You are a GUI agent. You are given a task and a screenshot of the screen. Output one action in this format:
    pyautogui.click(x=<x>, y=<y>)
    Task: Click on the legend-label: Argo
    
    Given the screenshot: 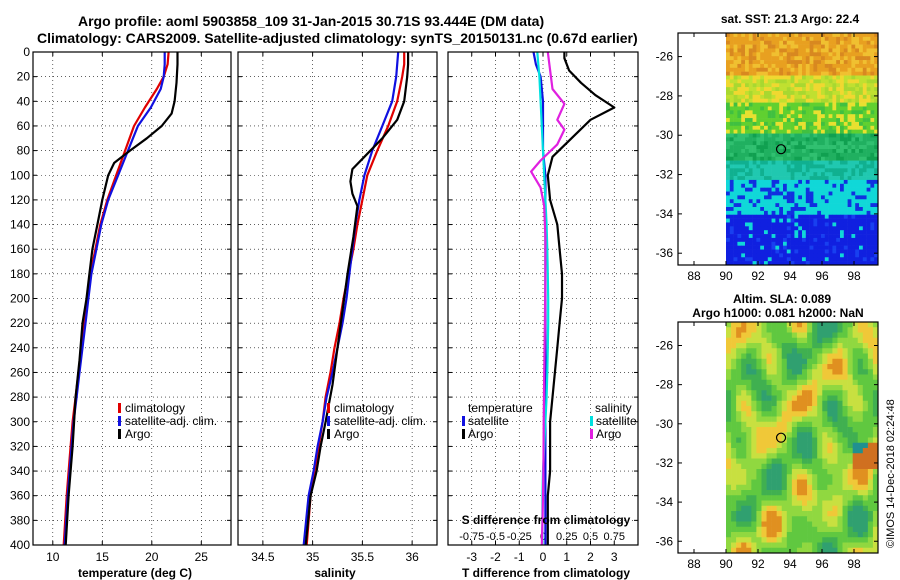 What is the action you would take?
    pyautogui.click(x=347, y=434)
    